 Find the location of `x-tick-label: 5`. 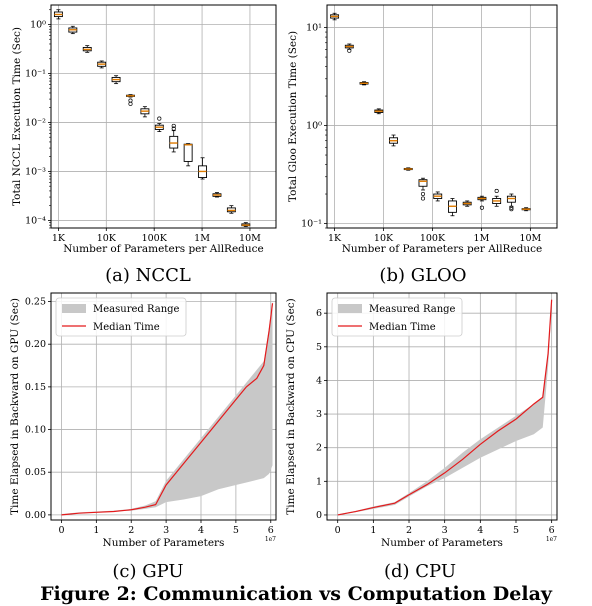

x-tick-label: 5 is located at coordinates (516, 530).